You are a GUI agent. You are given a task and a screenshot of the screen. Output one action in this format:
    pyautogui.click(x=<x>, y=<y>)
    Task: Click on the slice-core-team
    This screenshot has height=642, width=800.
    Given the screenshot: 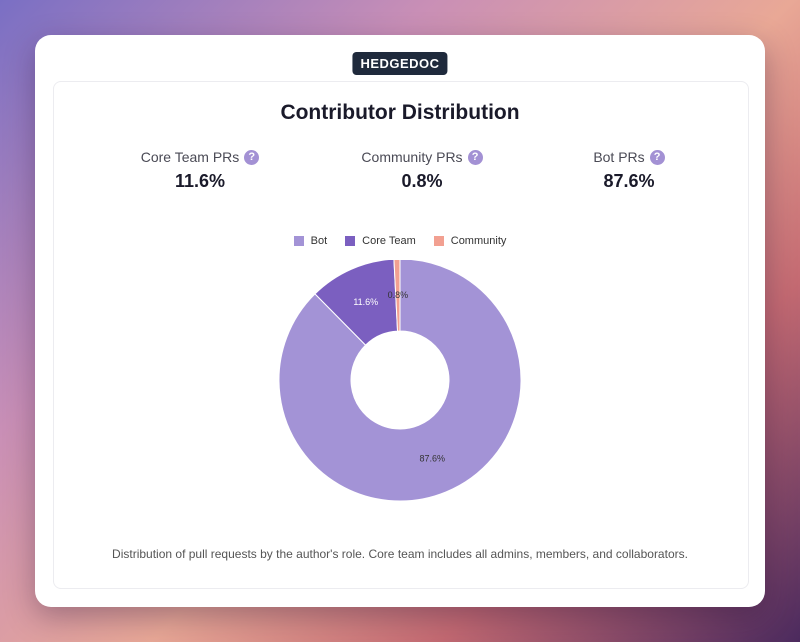 What is the action you would take?
    pyautogui.click(x=356, y=303)
    